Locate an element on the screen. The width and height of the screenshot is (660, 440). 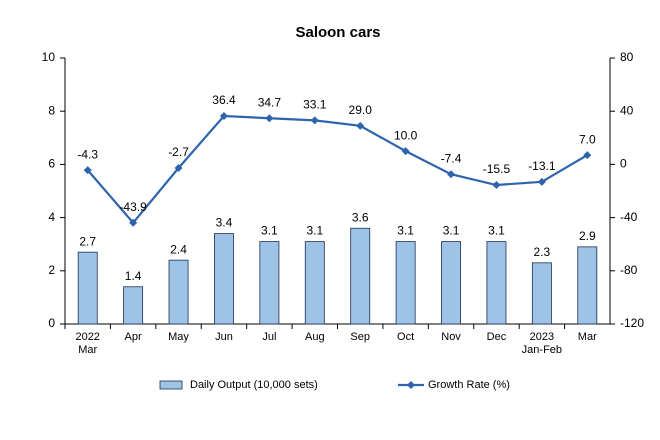
x-tick-label: May is located at coordinates (178, 337).